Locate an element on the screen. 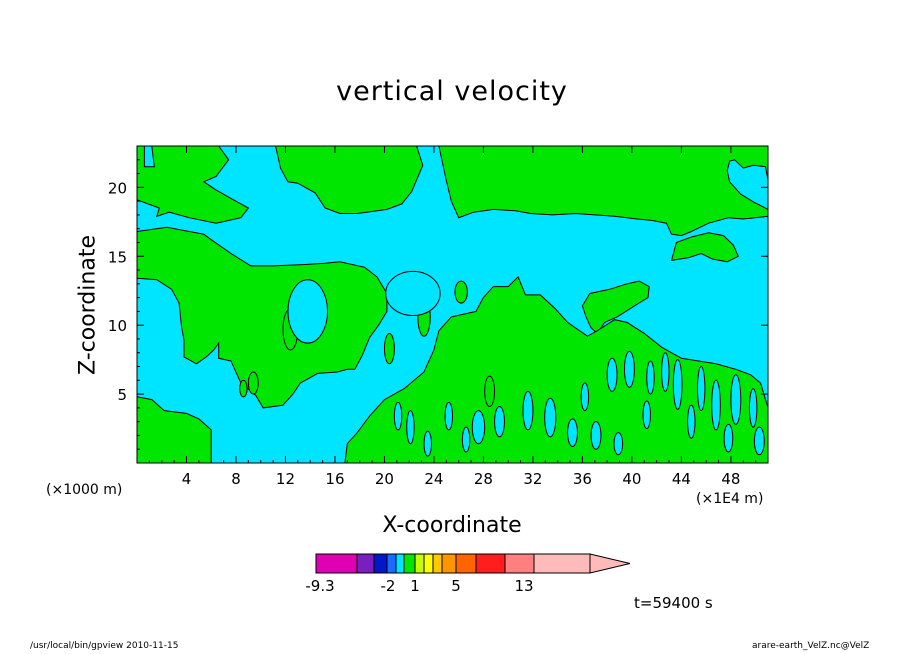 The width and height of the screenshot is (904, 654). x-tick-label-20: 20 is located at coordinates (384, 479).